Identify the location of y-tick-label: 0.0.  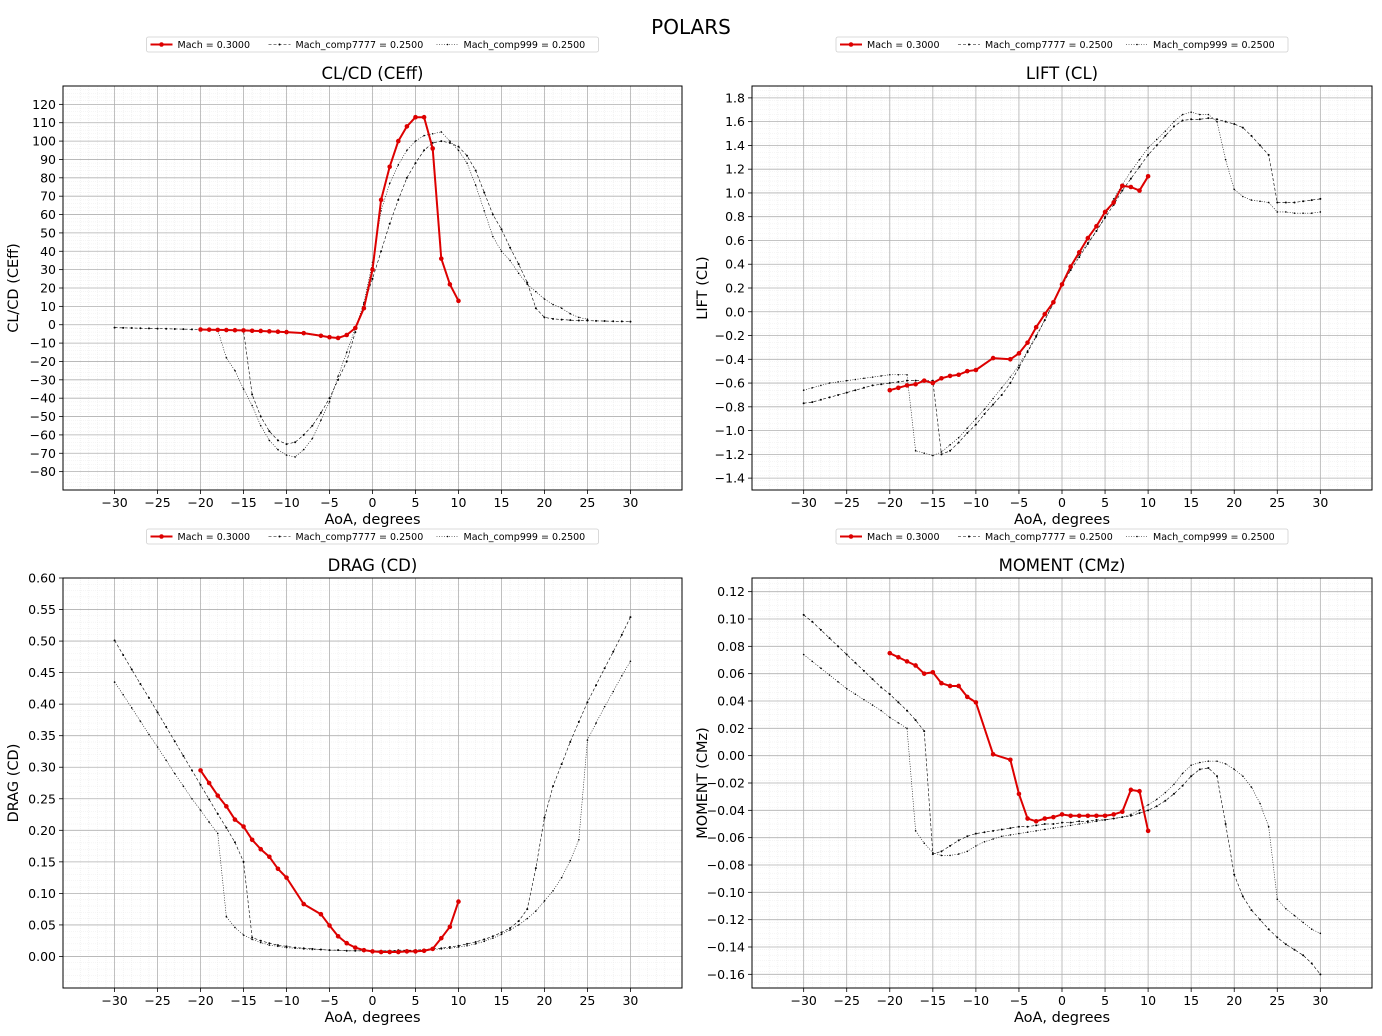
(735, 311).